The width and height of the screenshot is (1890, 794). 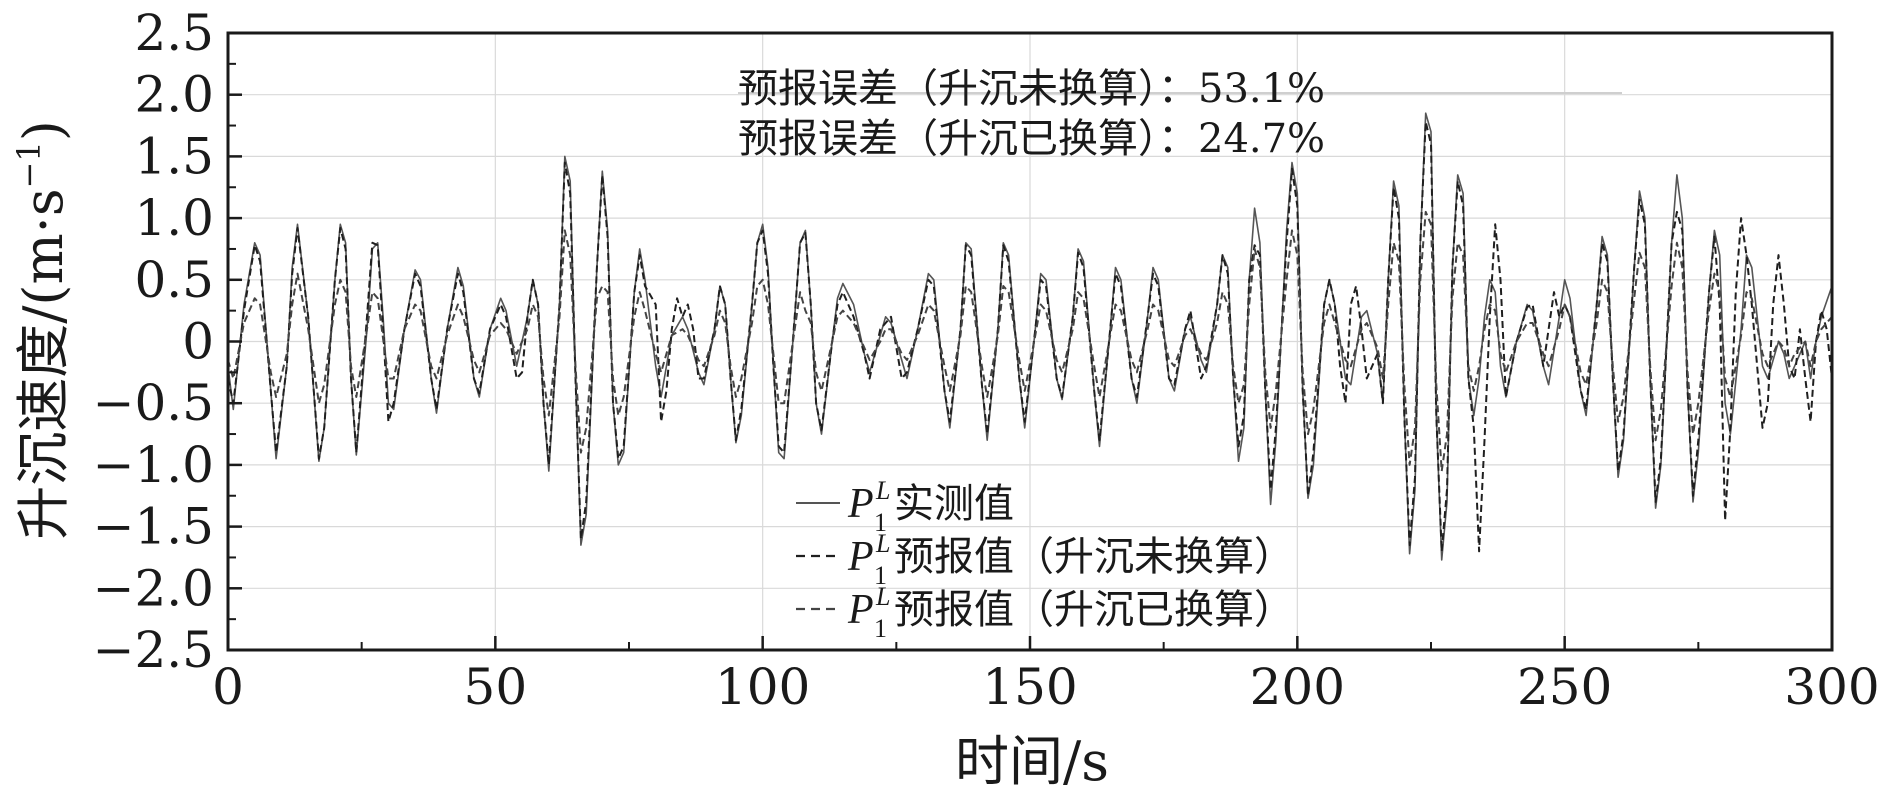 What do you see at coordinates (1031, 89) in the screenshot?
I see `annotation-error-unconverted: 预报误差（升沉未换算）：53.1%` at bounding box center [1031, 89].